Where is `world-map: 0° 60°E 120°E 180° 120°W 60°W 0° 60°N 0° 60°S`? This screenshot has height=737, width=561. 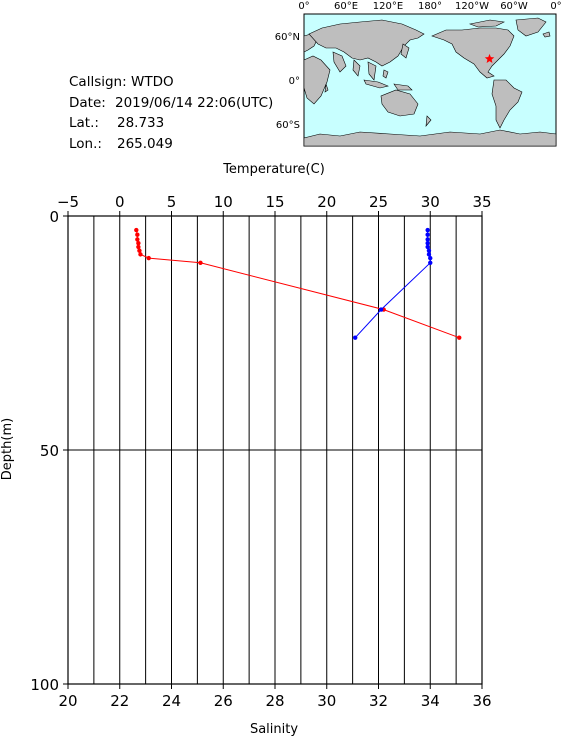 world-map: 0° 60°E 120°E 180° 120°W 60°W 0° 60°N 0° 60°S is located at coordinates (418, 74).